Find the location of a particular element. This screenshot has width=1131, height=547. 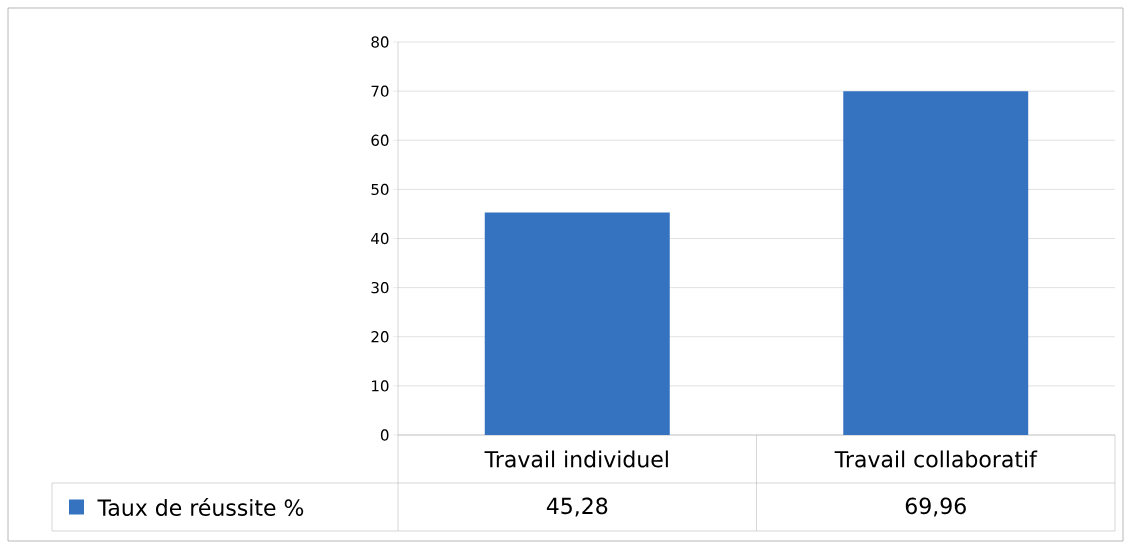

y-tick-label: 40 is located at coordinates (380, 238).